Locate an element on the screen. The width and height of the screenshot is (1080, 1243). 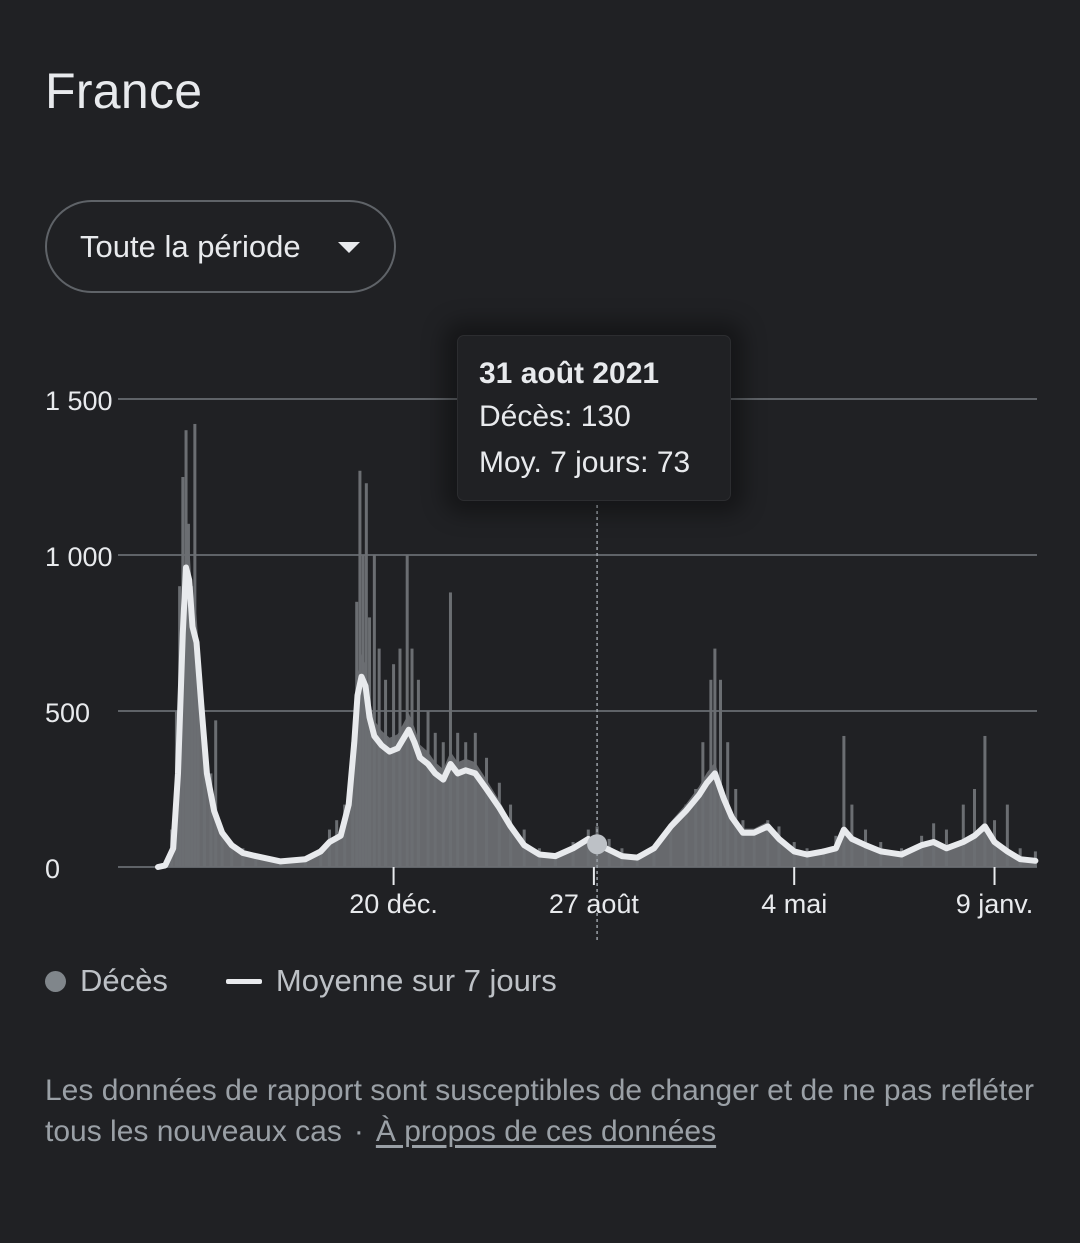
period-dropdown: Toute la période is located at coordinates (220, 246).